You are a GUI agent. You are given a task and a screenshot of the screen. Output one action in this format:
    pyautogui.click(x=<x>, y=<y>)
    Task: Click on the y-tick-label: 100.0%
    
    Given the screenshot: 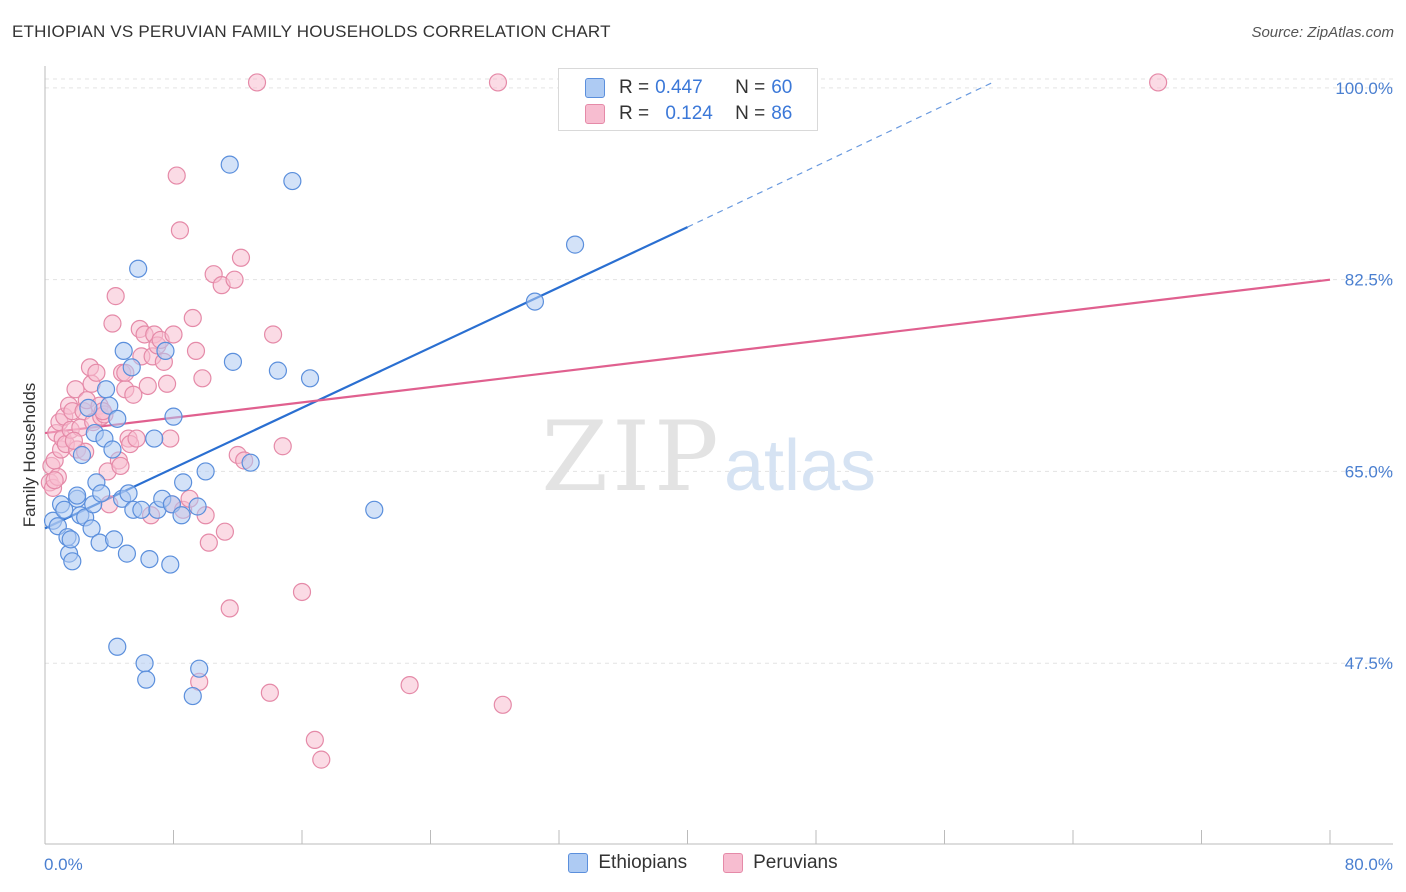 What is the action you would take?
    pyautogui.click(x=1364, y=88)
    